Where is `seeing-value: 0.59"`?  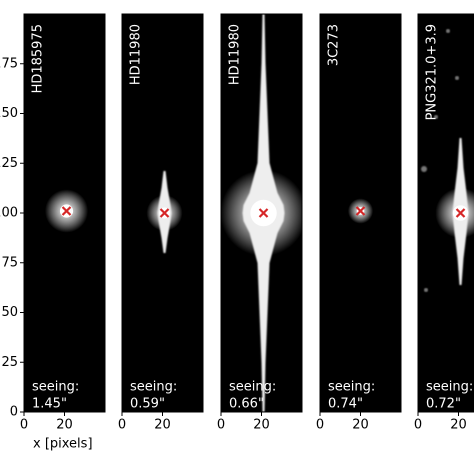
seeing-value: 0.59" is located at coordinates (147, 404).